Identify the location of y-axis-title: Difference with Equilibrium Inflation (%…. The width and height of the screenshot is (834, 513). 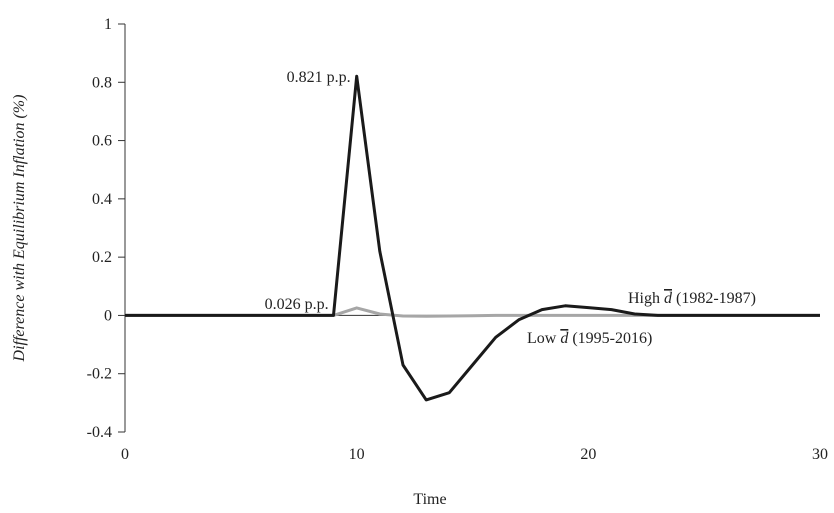
(19, 229).